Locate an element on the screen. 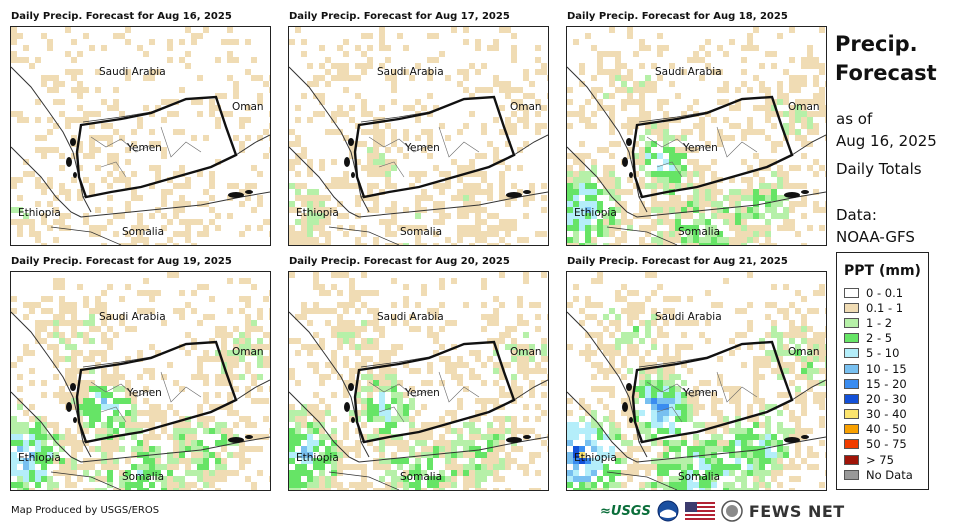 The width and height of the screenshot is (970, 528). legend-item: 30 - 40 is located at coordinates (882, 414).